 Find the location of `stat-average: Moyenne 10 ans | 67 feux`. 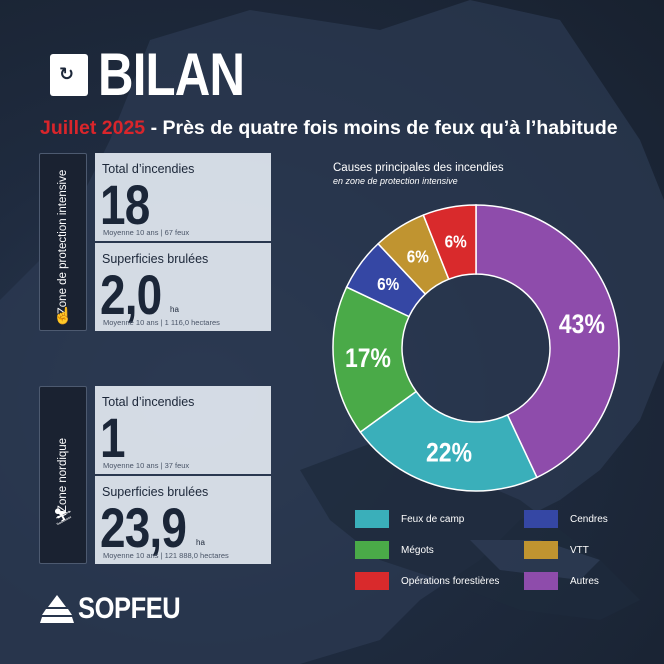

stat-average: Moyenne 10 ans | 67 feux is located at coordinates (146, 232).